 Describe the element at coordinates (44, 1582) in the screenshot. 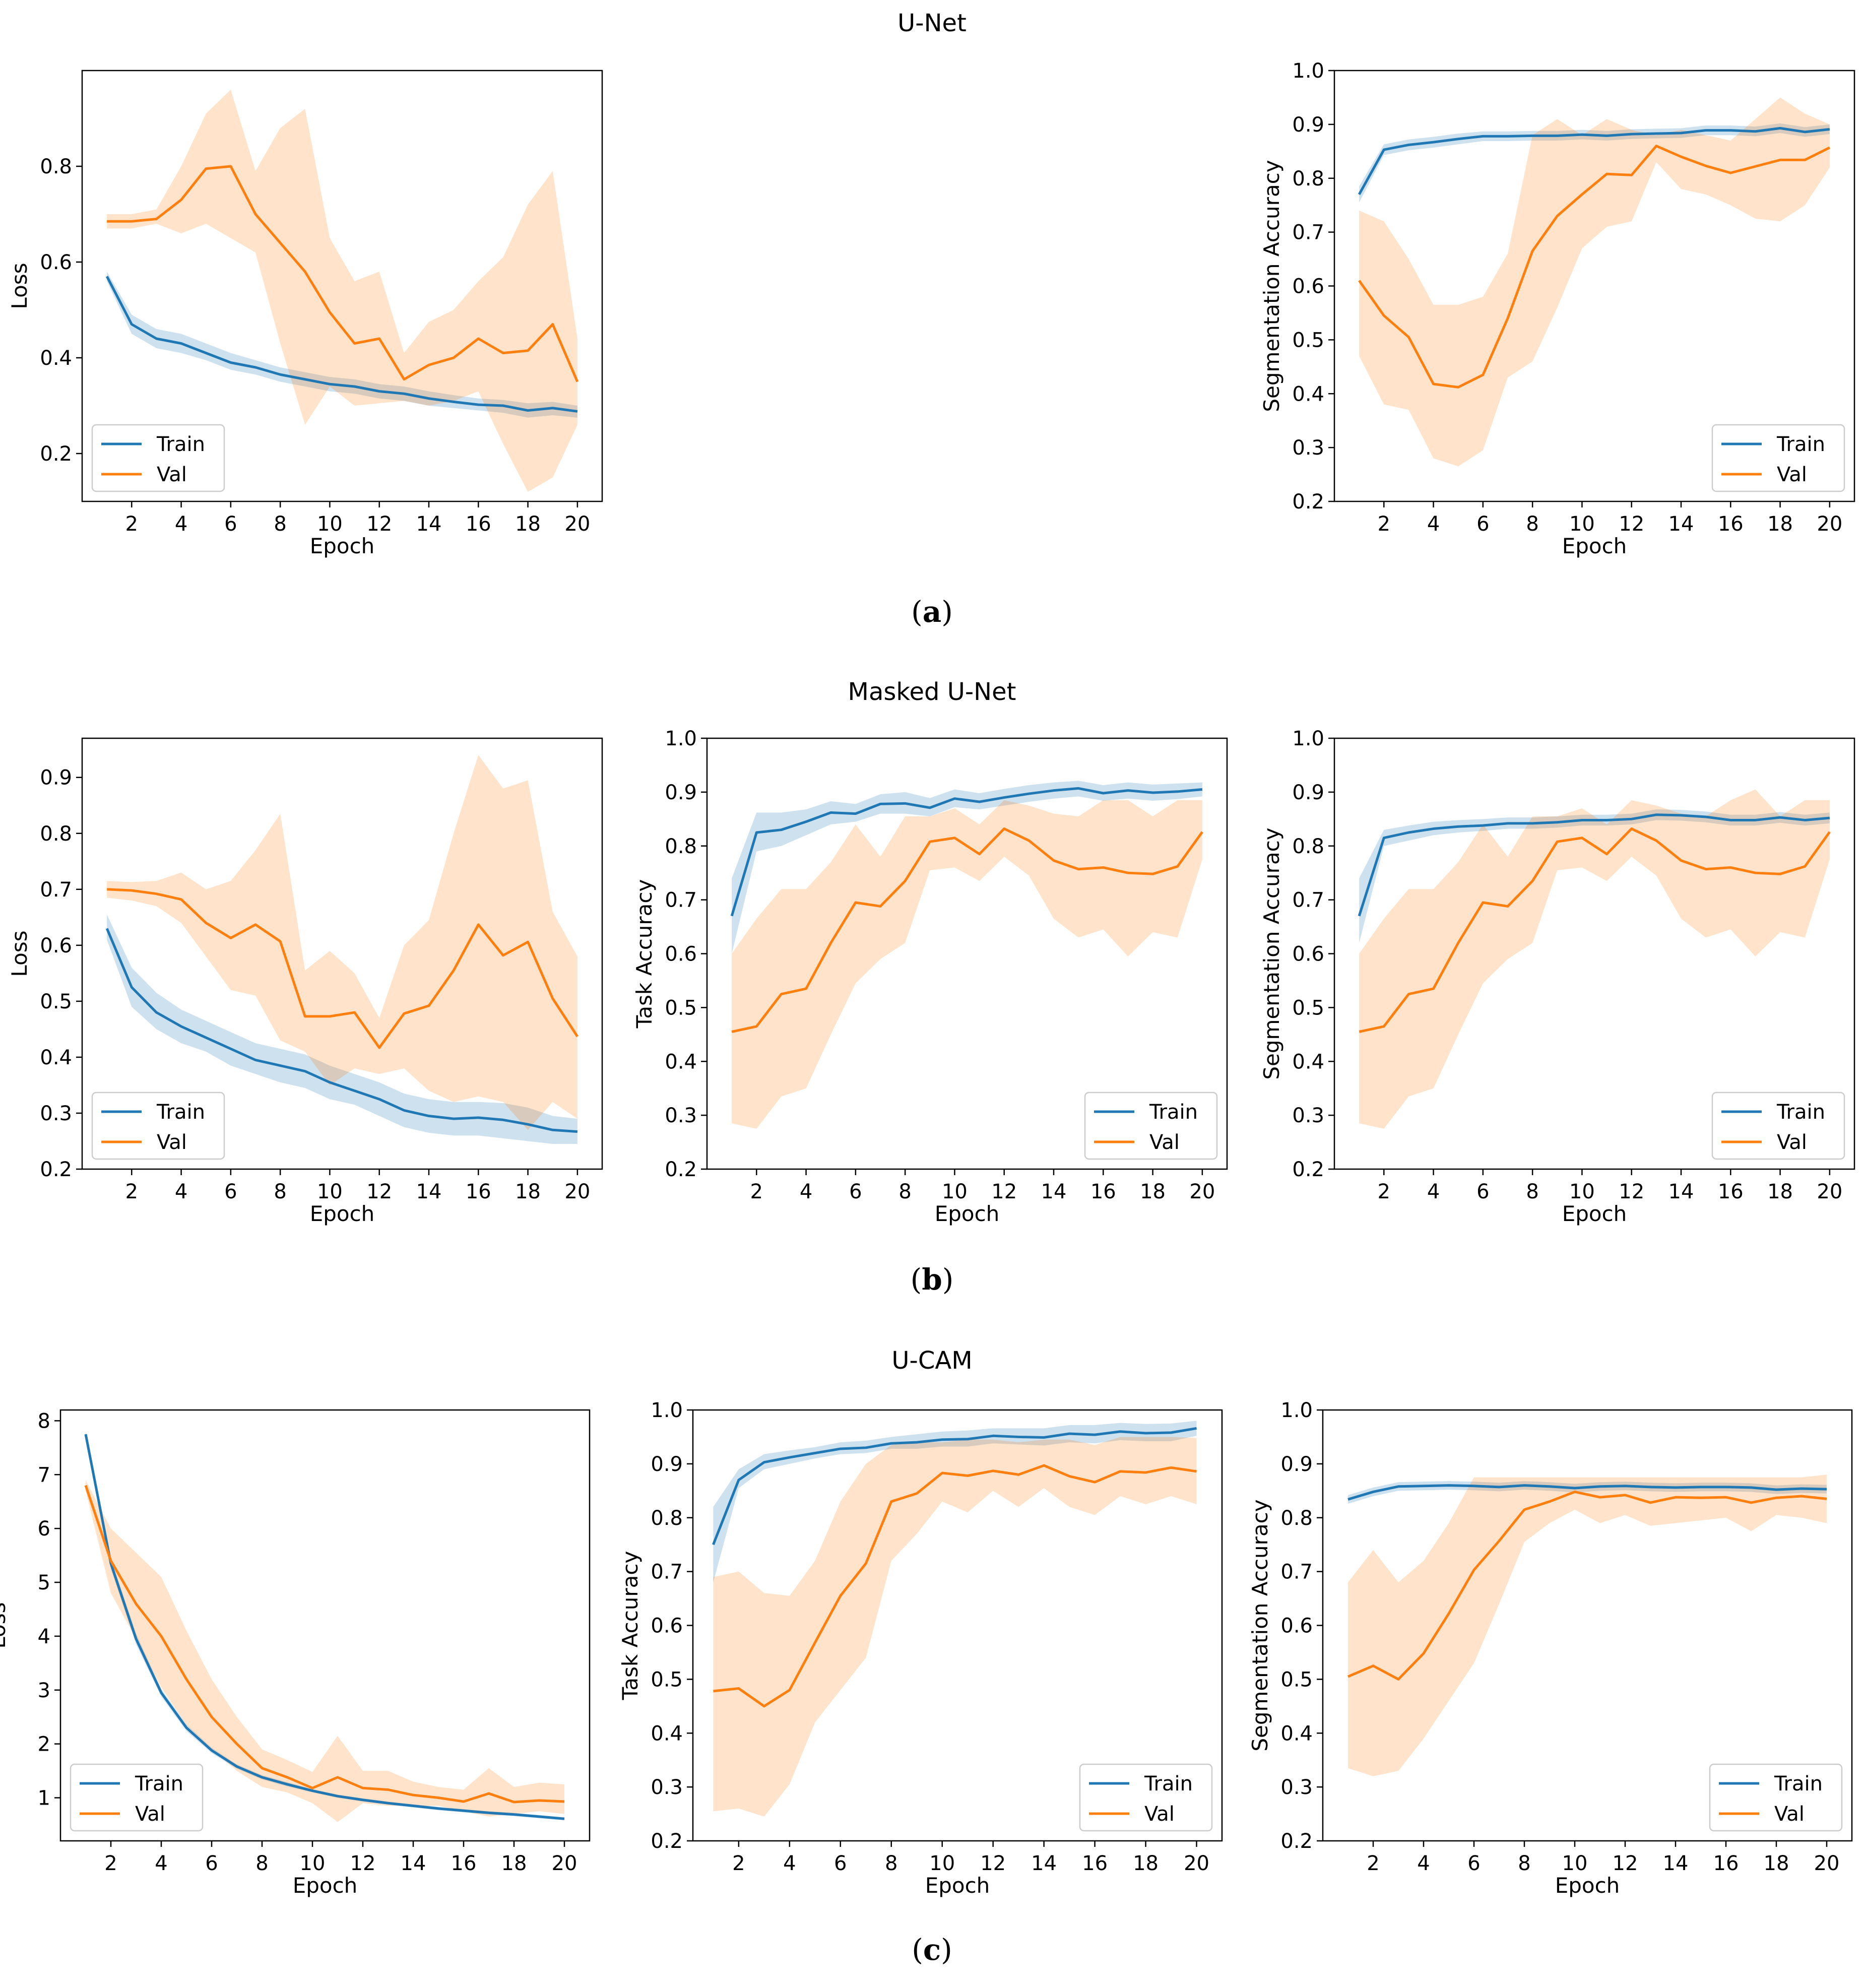

I see `y-tick-label: 5` at that location.